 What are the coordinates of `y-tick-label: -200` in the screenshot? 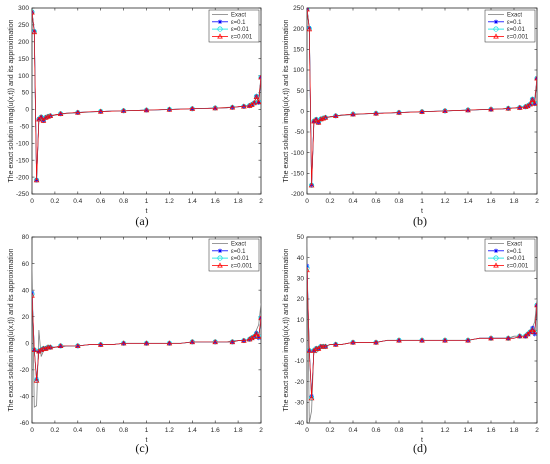 It's located at (22, 177).